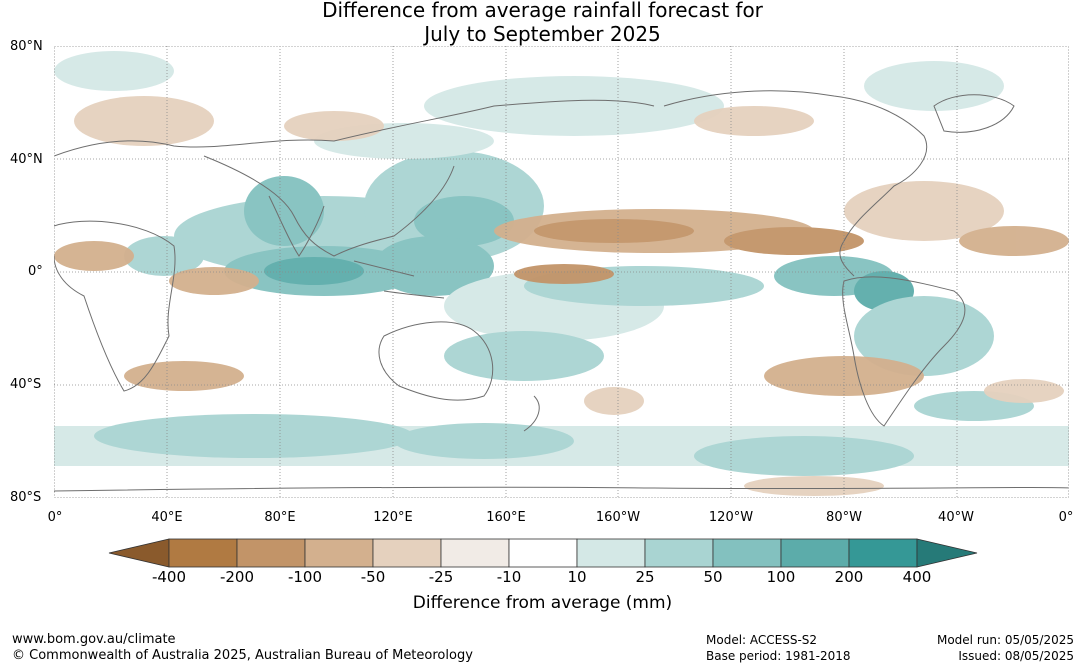 The image size is (1085, 667). Describe the element at coordinates (713, 577) in the screenshot. I see `legend-tick-label: 50` at that location.